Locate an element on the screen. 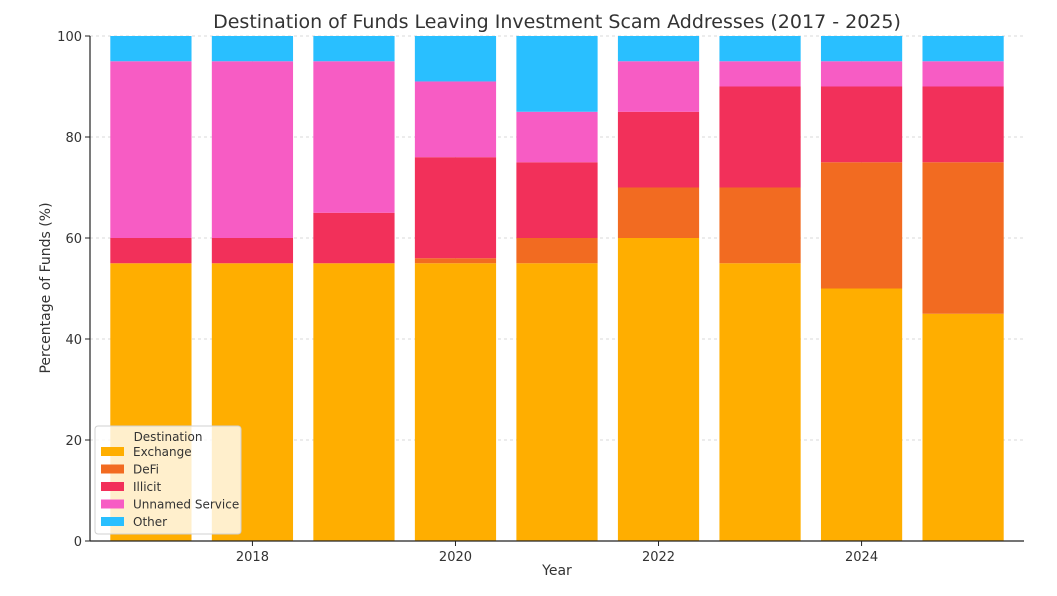  bar-2021-exchange is located at coordinates (557, 402).